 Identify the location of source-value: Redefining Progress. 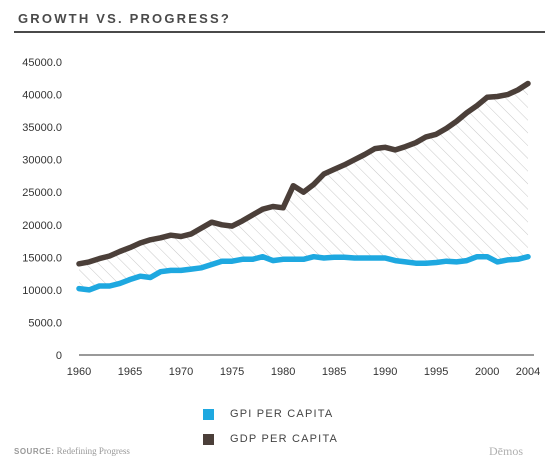
(93, 451).